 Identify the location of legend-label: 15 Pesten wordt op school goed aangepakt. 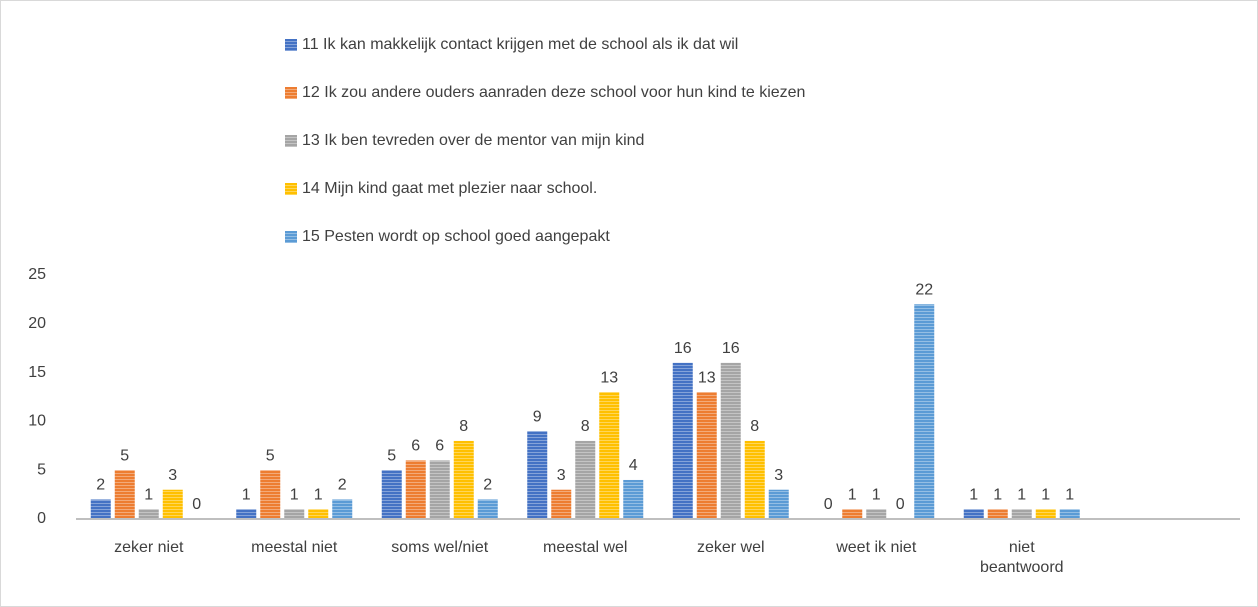
(456, 236).